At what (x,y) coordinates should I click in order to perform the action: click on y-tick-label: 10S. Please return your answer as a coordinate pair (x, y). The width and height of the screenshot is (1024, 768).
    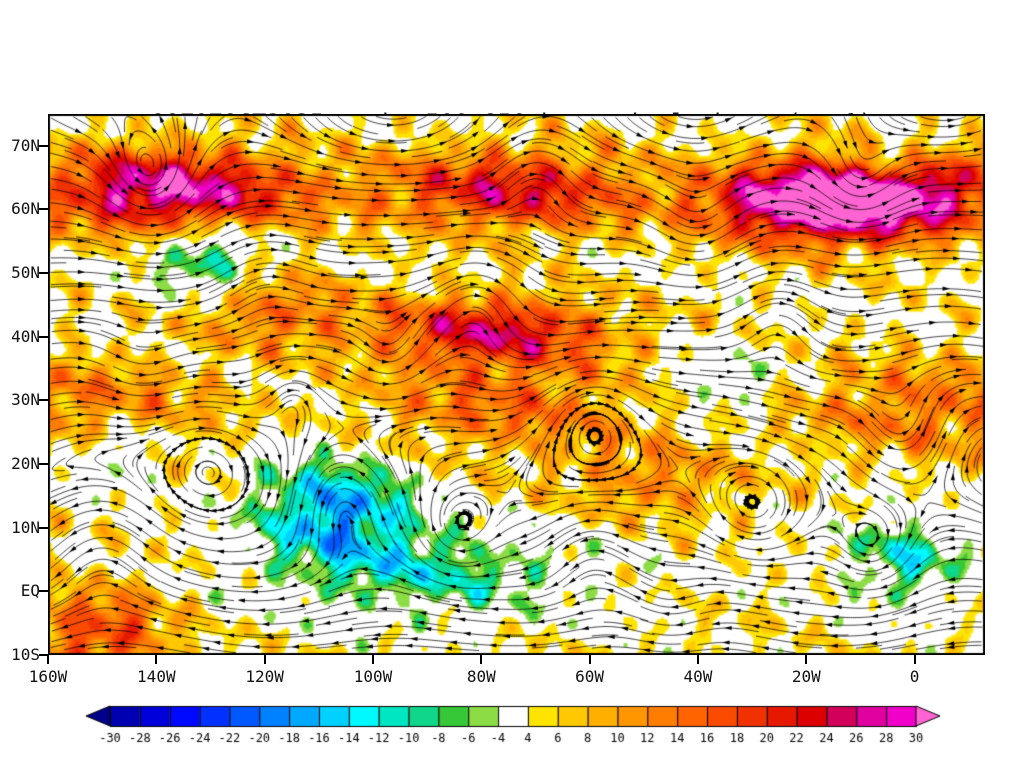
    Looking at the image, I should click on (25, 654).